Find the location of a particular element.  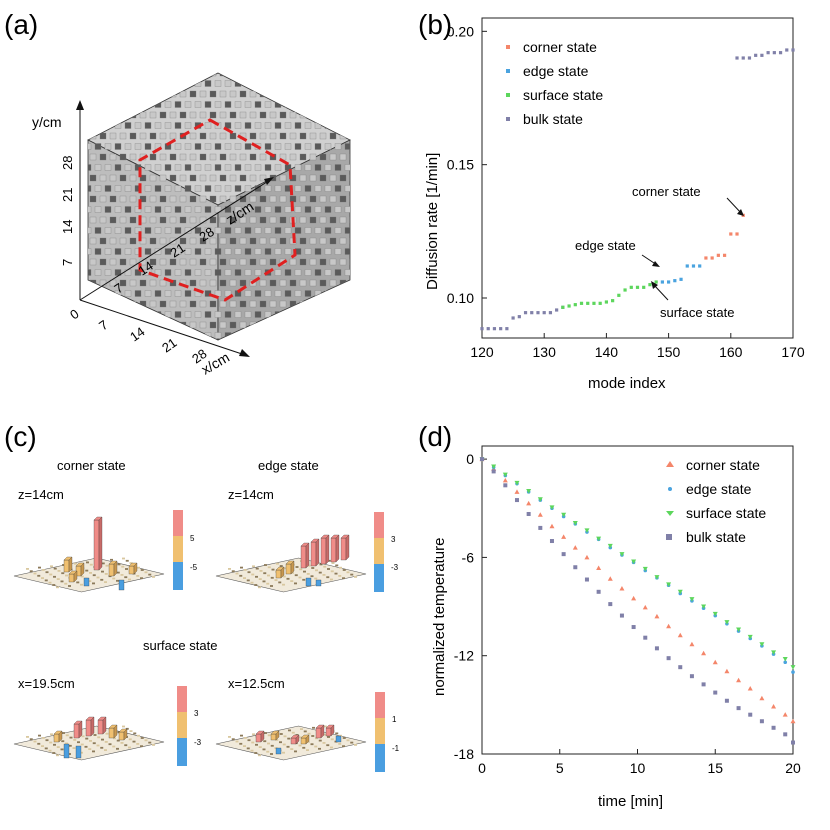

annotation-edge-b: edge state is located at coordinates (605, 245).